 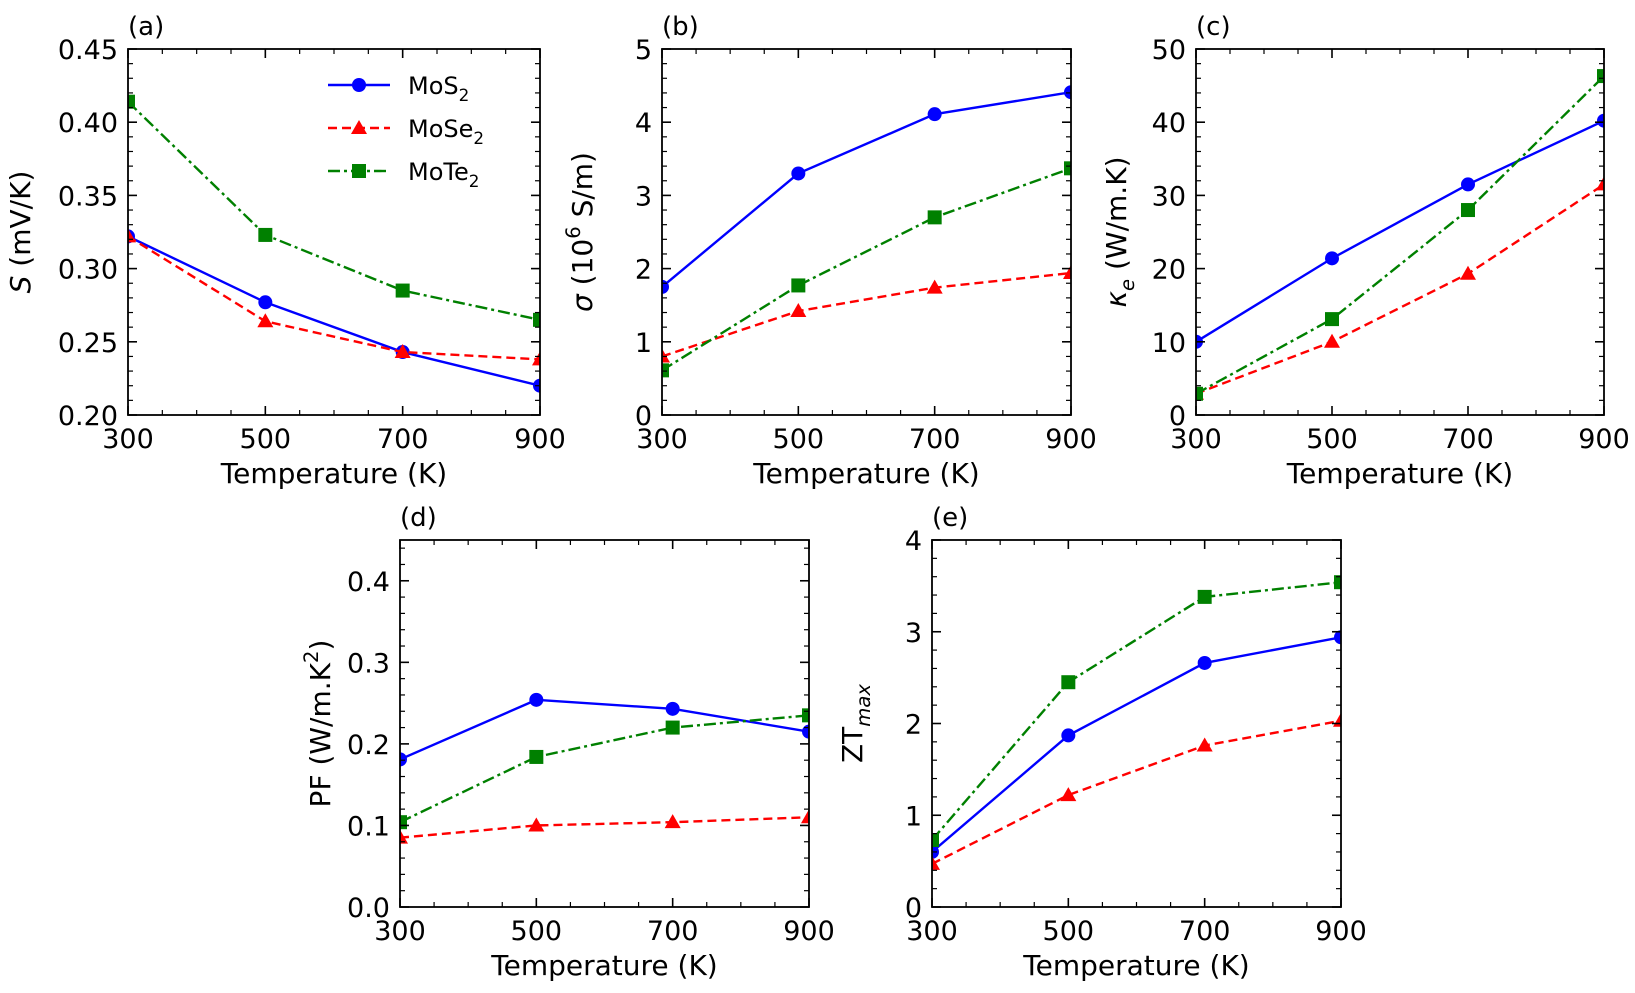 What do you see at coordinates (146, 27) in the screenshot?
I see `panel-label: (a)` at bounding box center [146, 27].